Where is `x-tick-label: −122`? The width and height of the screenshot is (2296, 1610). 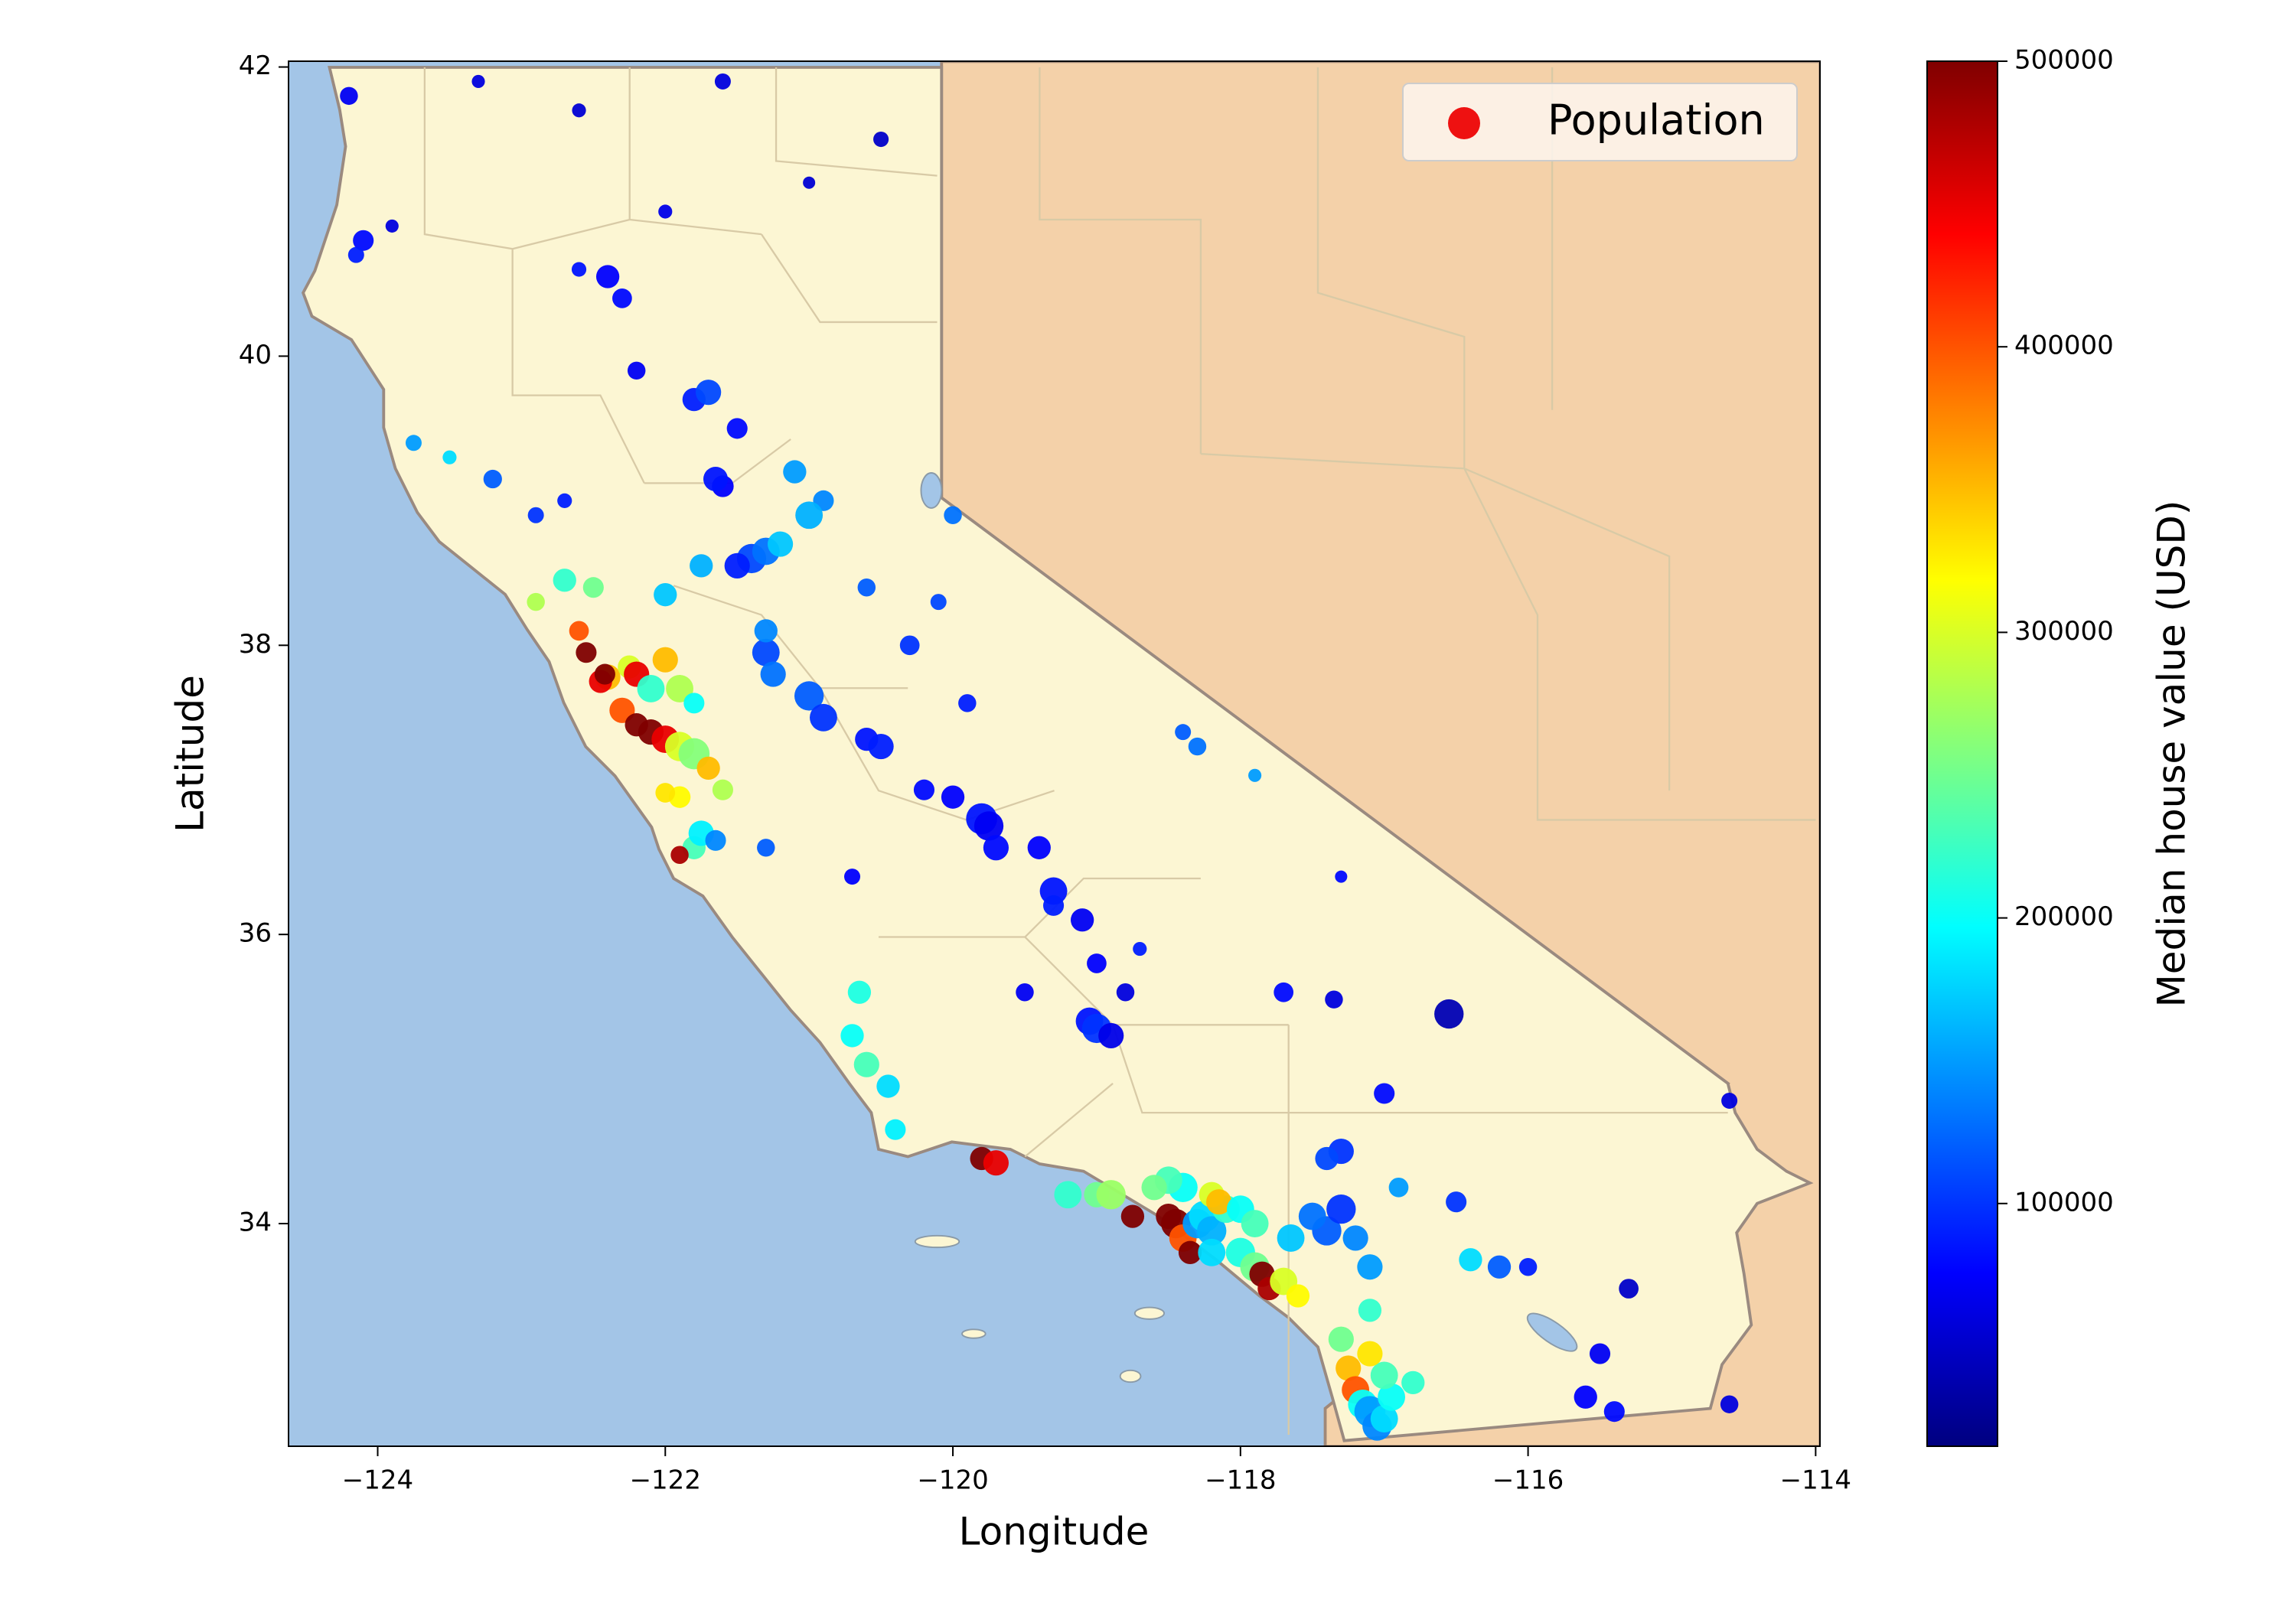 x-tick-label: −122 is located at coordinates (665, 1481).